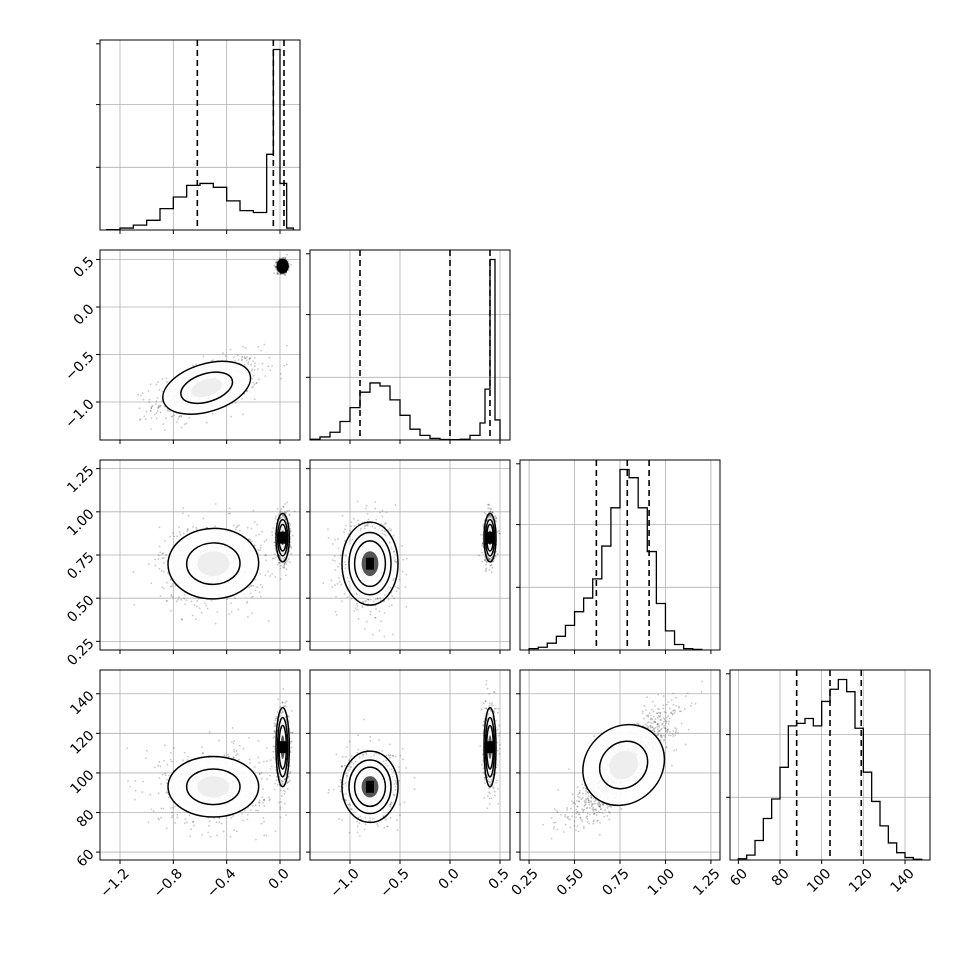  I want to click on panel-frame, so click(830, 765).